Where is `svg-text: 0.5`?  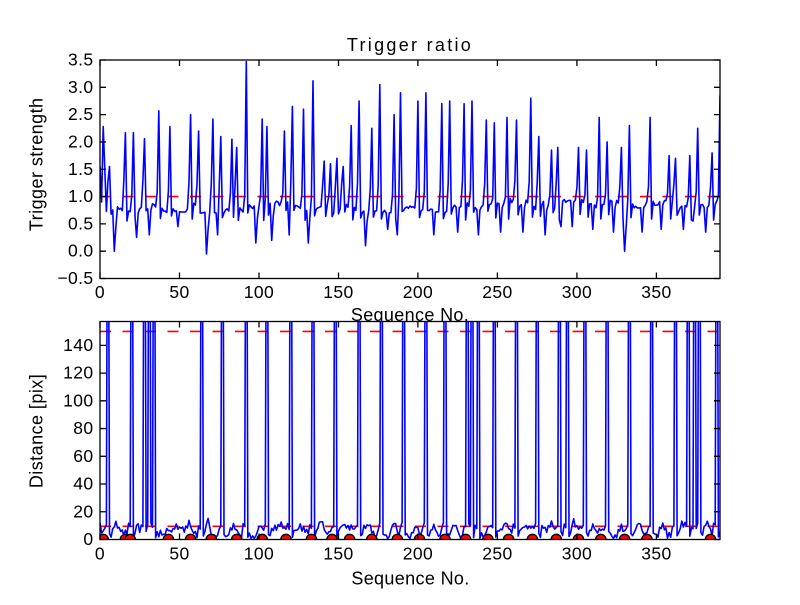
svg-text: 0.5 is located at coordinates (81, 223).